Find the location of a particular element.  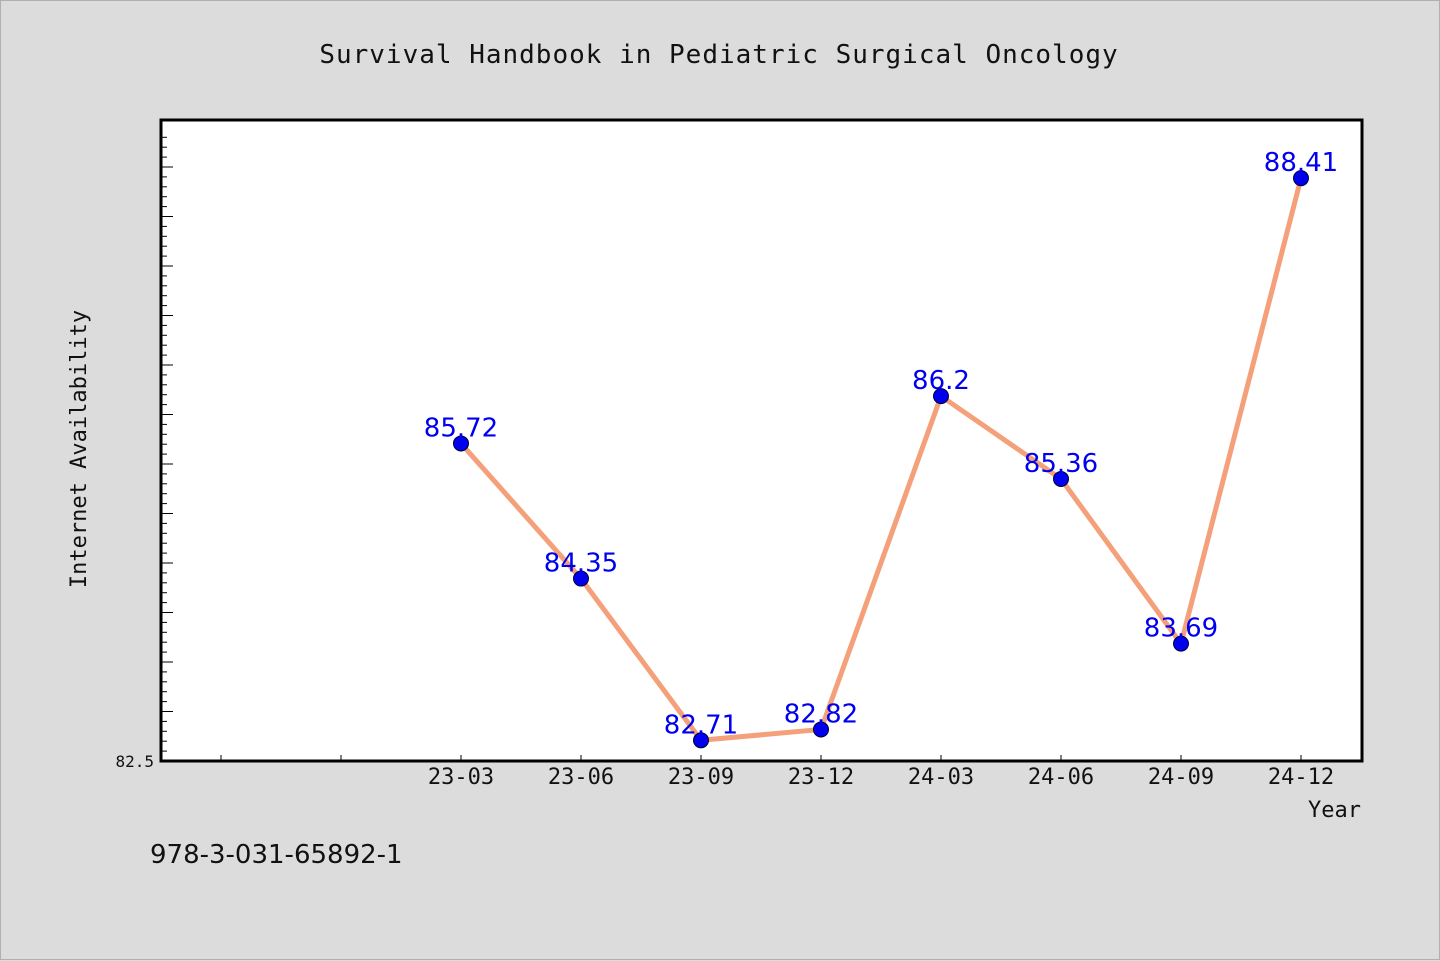

x-tick-label: 24-03 is located at coordinates (941, 777).